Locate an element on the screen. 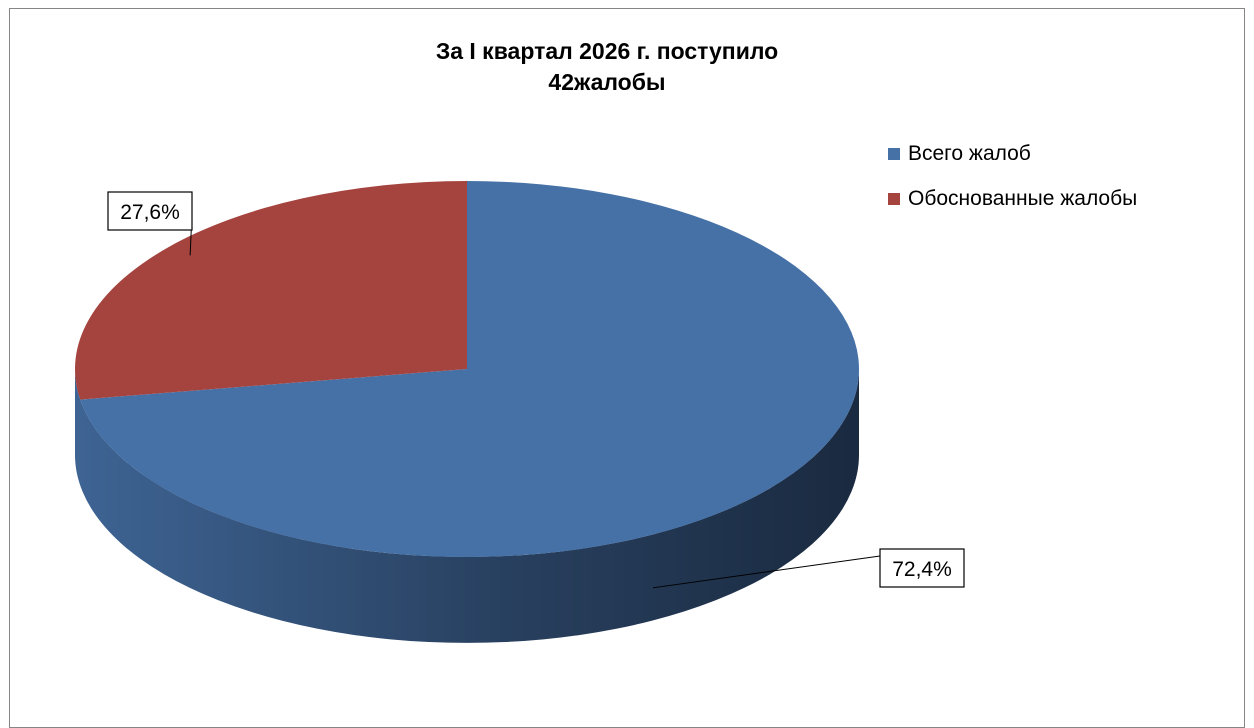  data-label-total-box is located at coordinates (922, 568).